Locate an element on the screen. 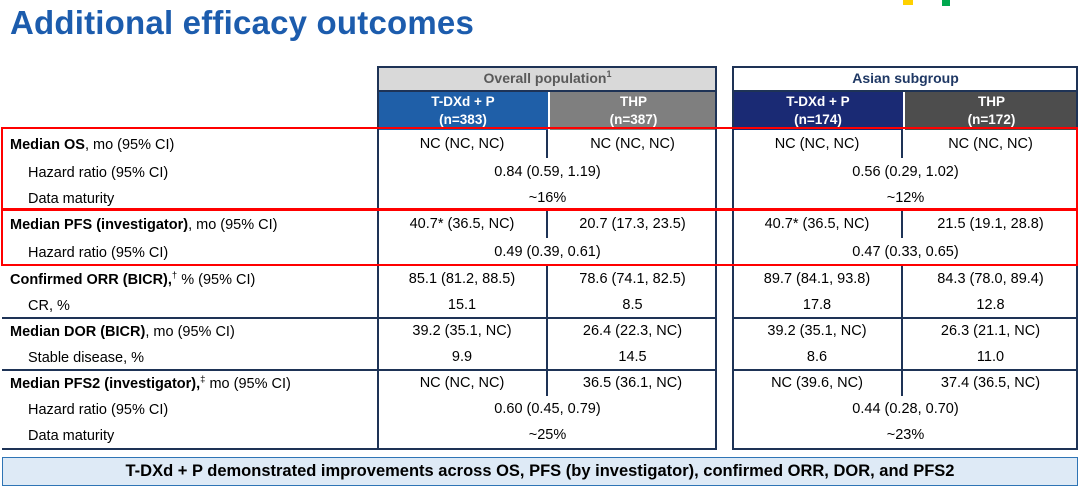  row-label: Median PFS2 (investigator),‡ mo (95% CI) is located at coordinates (150, 383).